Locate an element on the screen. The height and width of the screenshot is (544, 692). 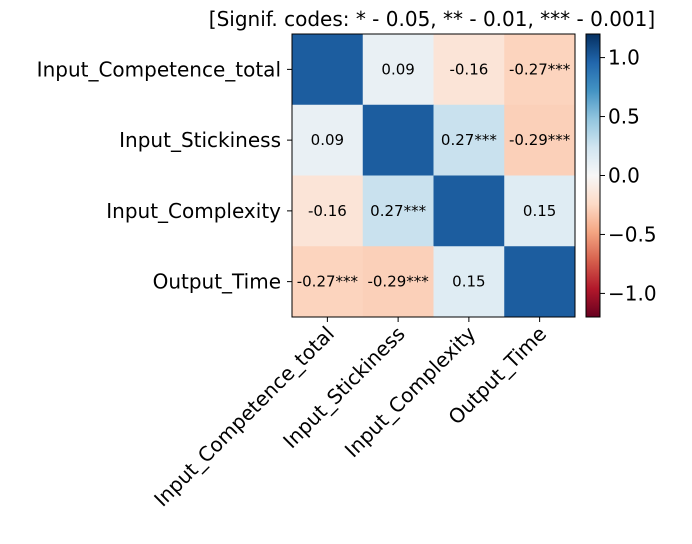
colorbar-tick-label: 0.5 is located at coordinates (624, 117).